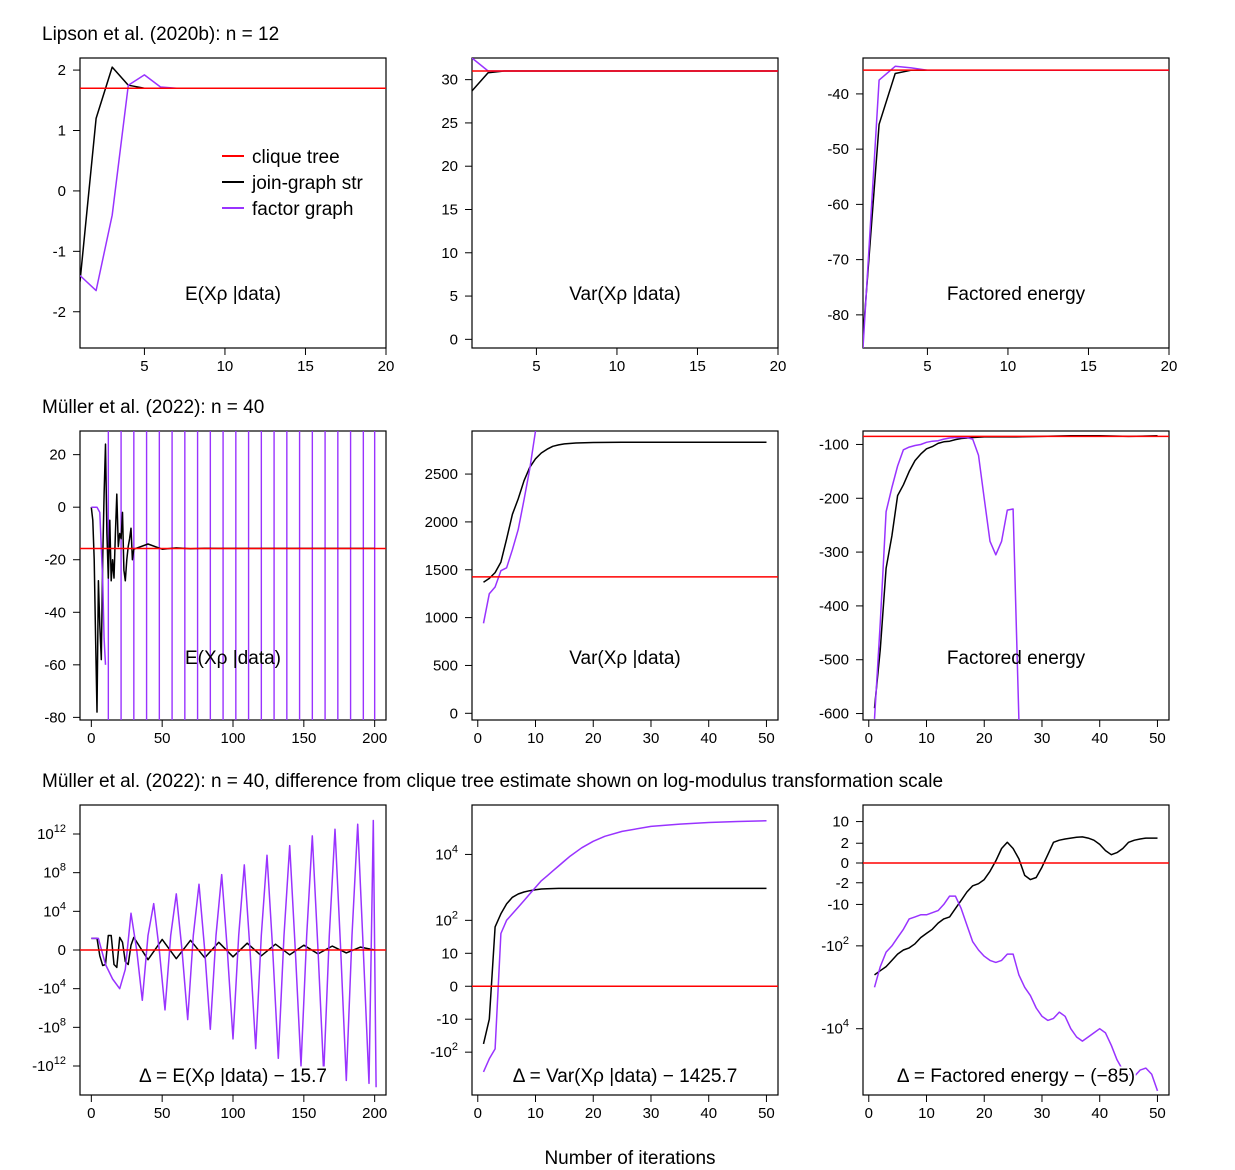 This screenshot has width=1235, height=1170. I want to click on legend-label-clique-tree: clique tree, so click(296, 157).